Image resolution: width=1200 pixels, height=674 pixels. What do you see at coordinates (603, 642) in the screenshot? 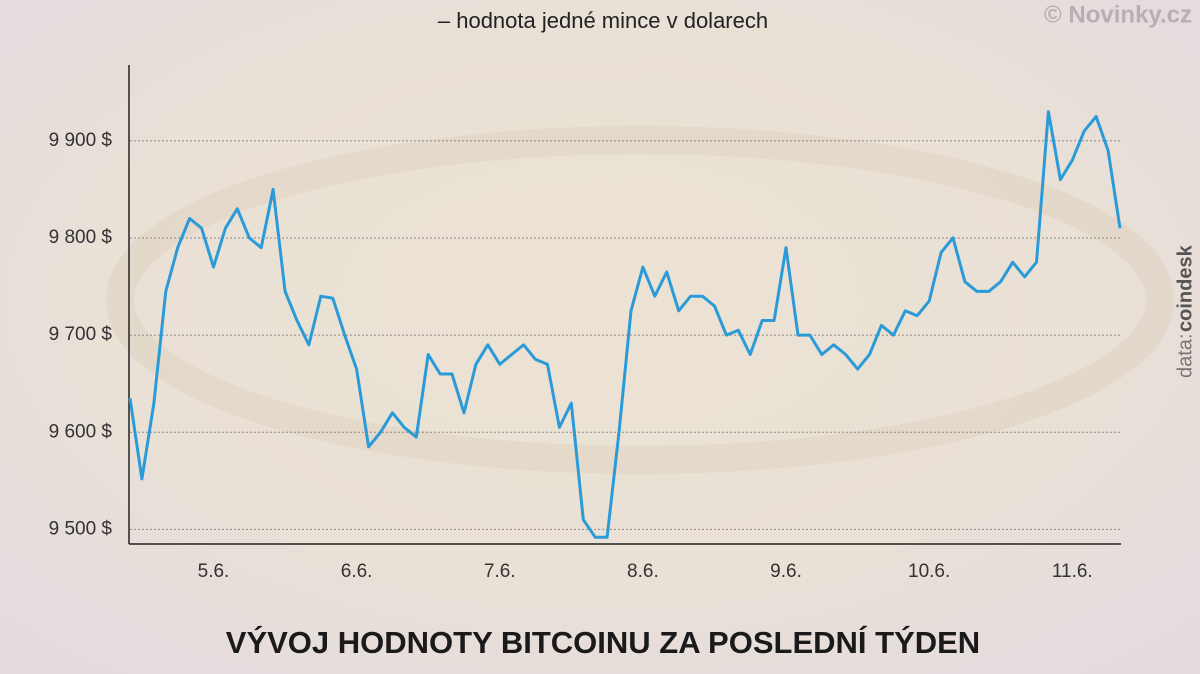
I see `chart-title: VÝVOJ HODNOTY BITCOINU ZA POSLEDNÍ TÝDEN` at bounding box center [603, 642].